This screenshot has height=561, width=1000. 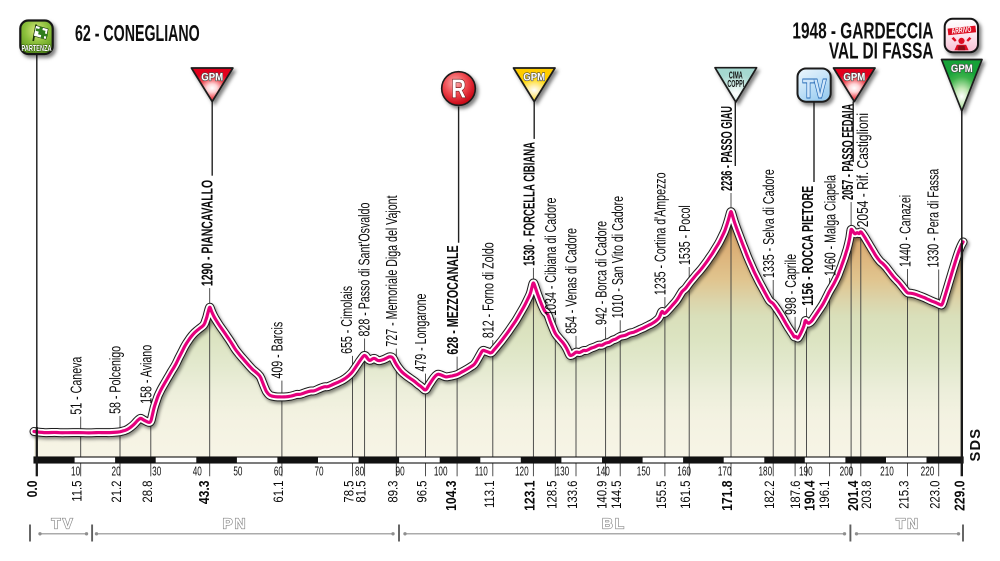 What do you see at coordinates (866, 495) in the screenshot?
I see `svg-text: 203.8` at bounding box center [866, 495].